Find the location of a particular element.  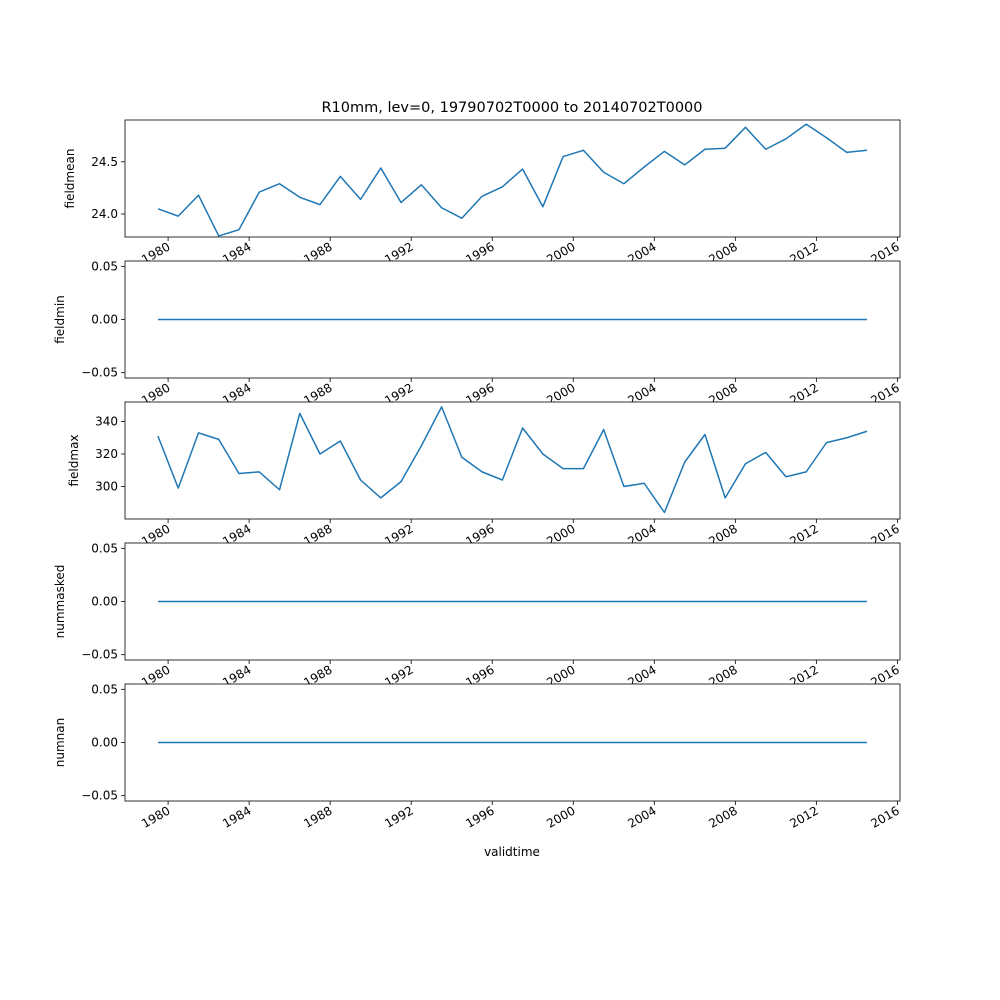

x-tick-label-numnan: 2012 is located at coordinates (803, 816).